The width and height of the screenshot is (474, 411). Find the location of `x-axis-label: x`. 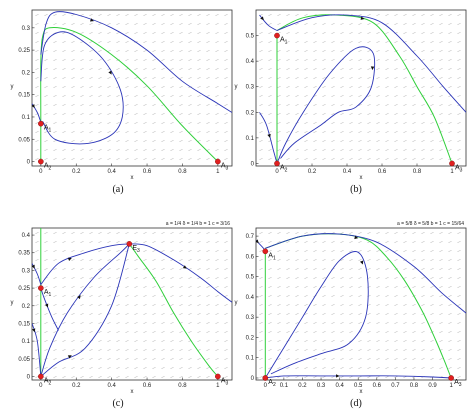

x-axis-label: x is located at coordinates (132, 392).